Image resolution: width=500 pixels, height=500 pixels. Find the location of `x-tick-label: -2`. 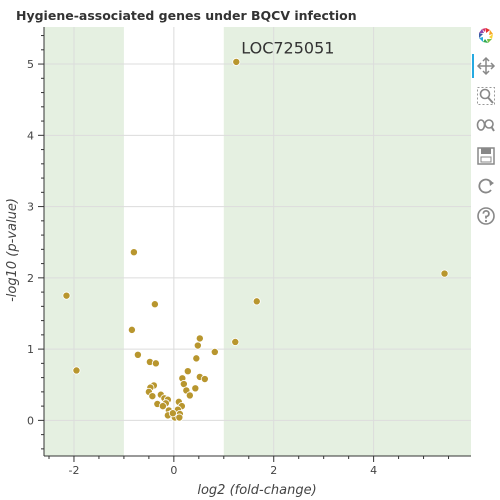

x-tick-label: -2 is located at coordinates (73, 470).